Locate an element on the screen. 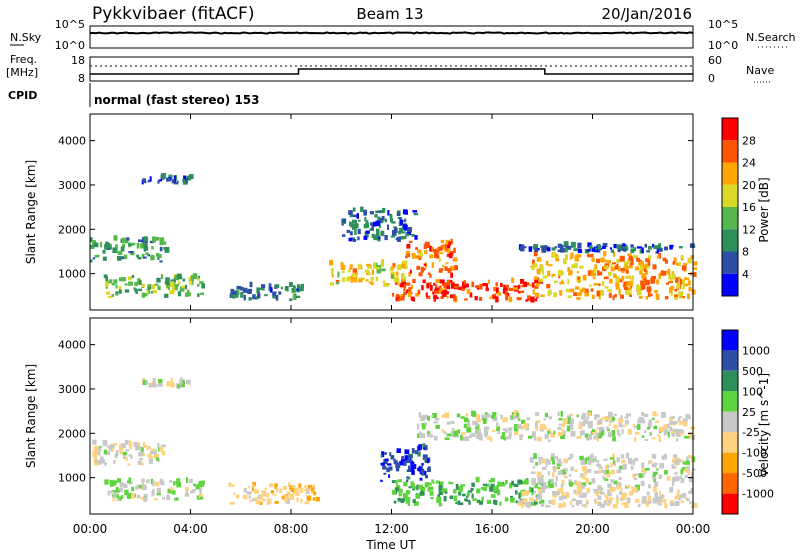  x-tick-label: 00:00 is located at coordinates (90, 529).